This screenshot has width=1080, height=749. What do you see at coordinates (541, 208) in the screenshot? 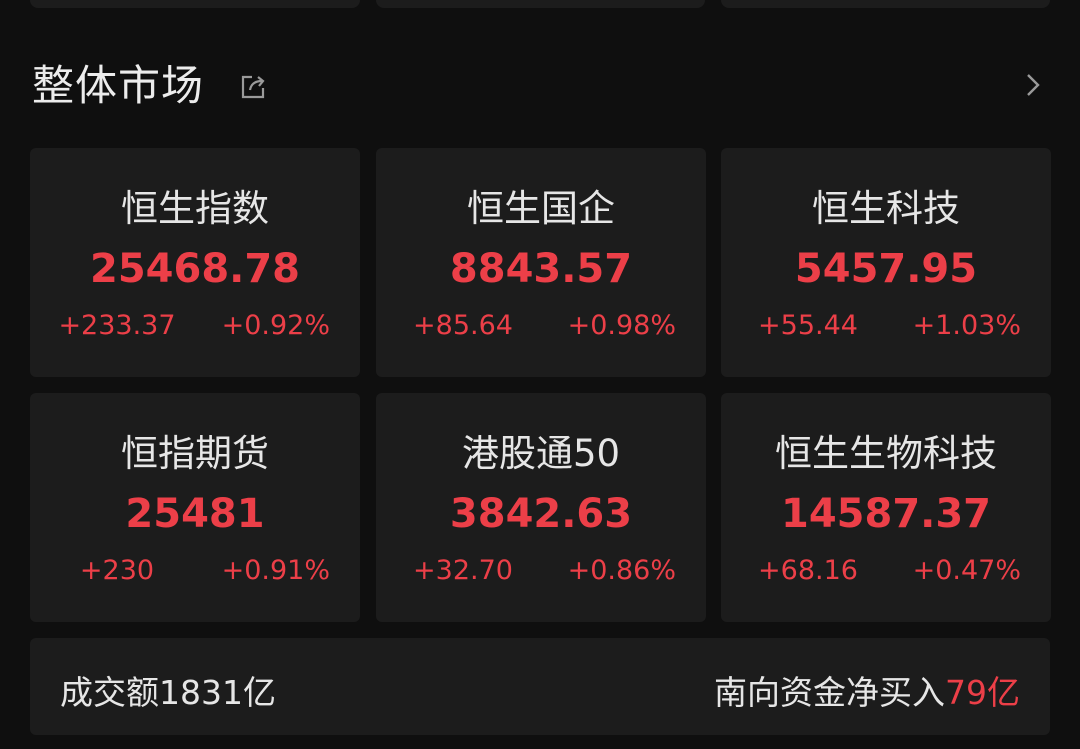
I see `index-name: 恒生国企` at bounding box center [541, 208].